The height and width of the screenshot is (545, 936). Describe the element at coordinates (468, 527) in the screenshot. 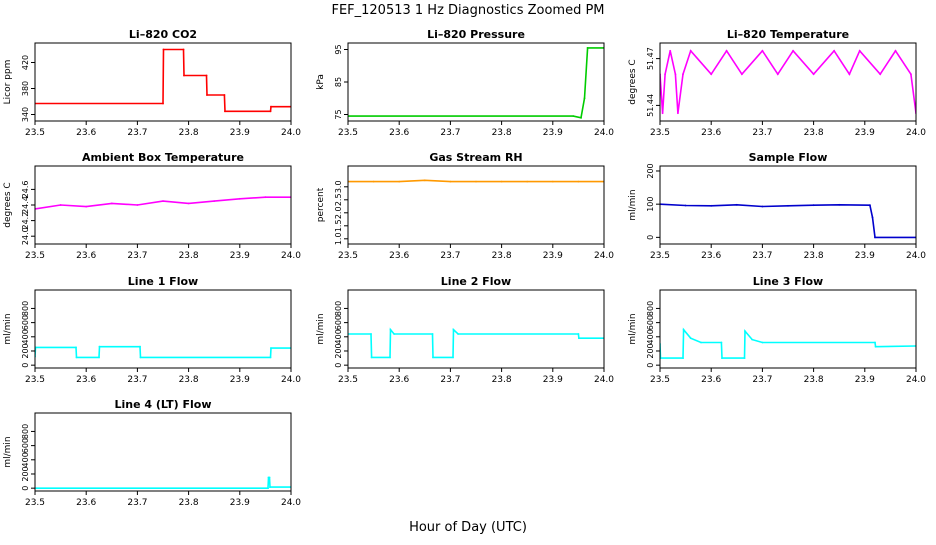

I see `figure-xlabel: Hour of Day (UTC)` at that location.